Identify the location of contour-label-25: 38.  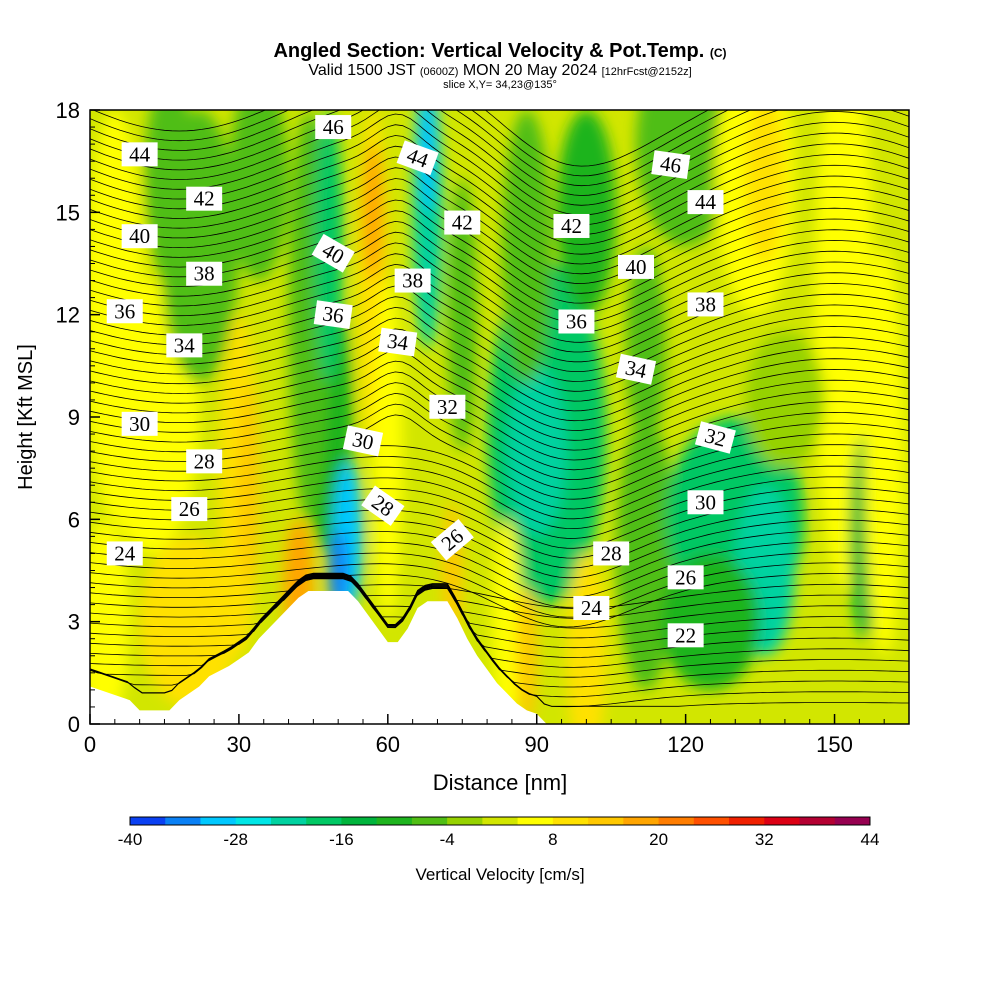
(705, 304).